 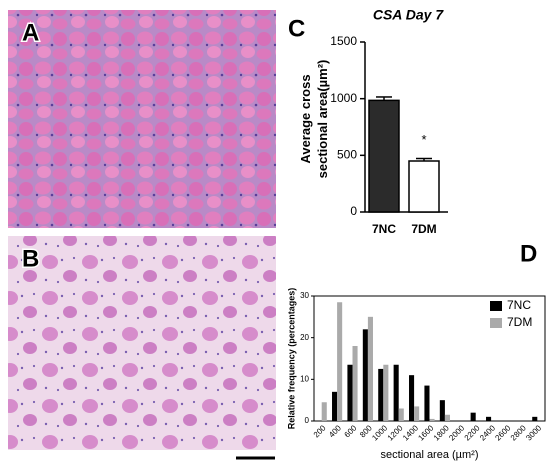 What do you see at coordinates (322, 119) in the screenshot?
I see `y-axis-label-line: sectional area(µm²)` at bounding box center [322, 119].